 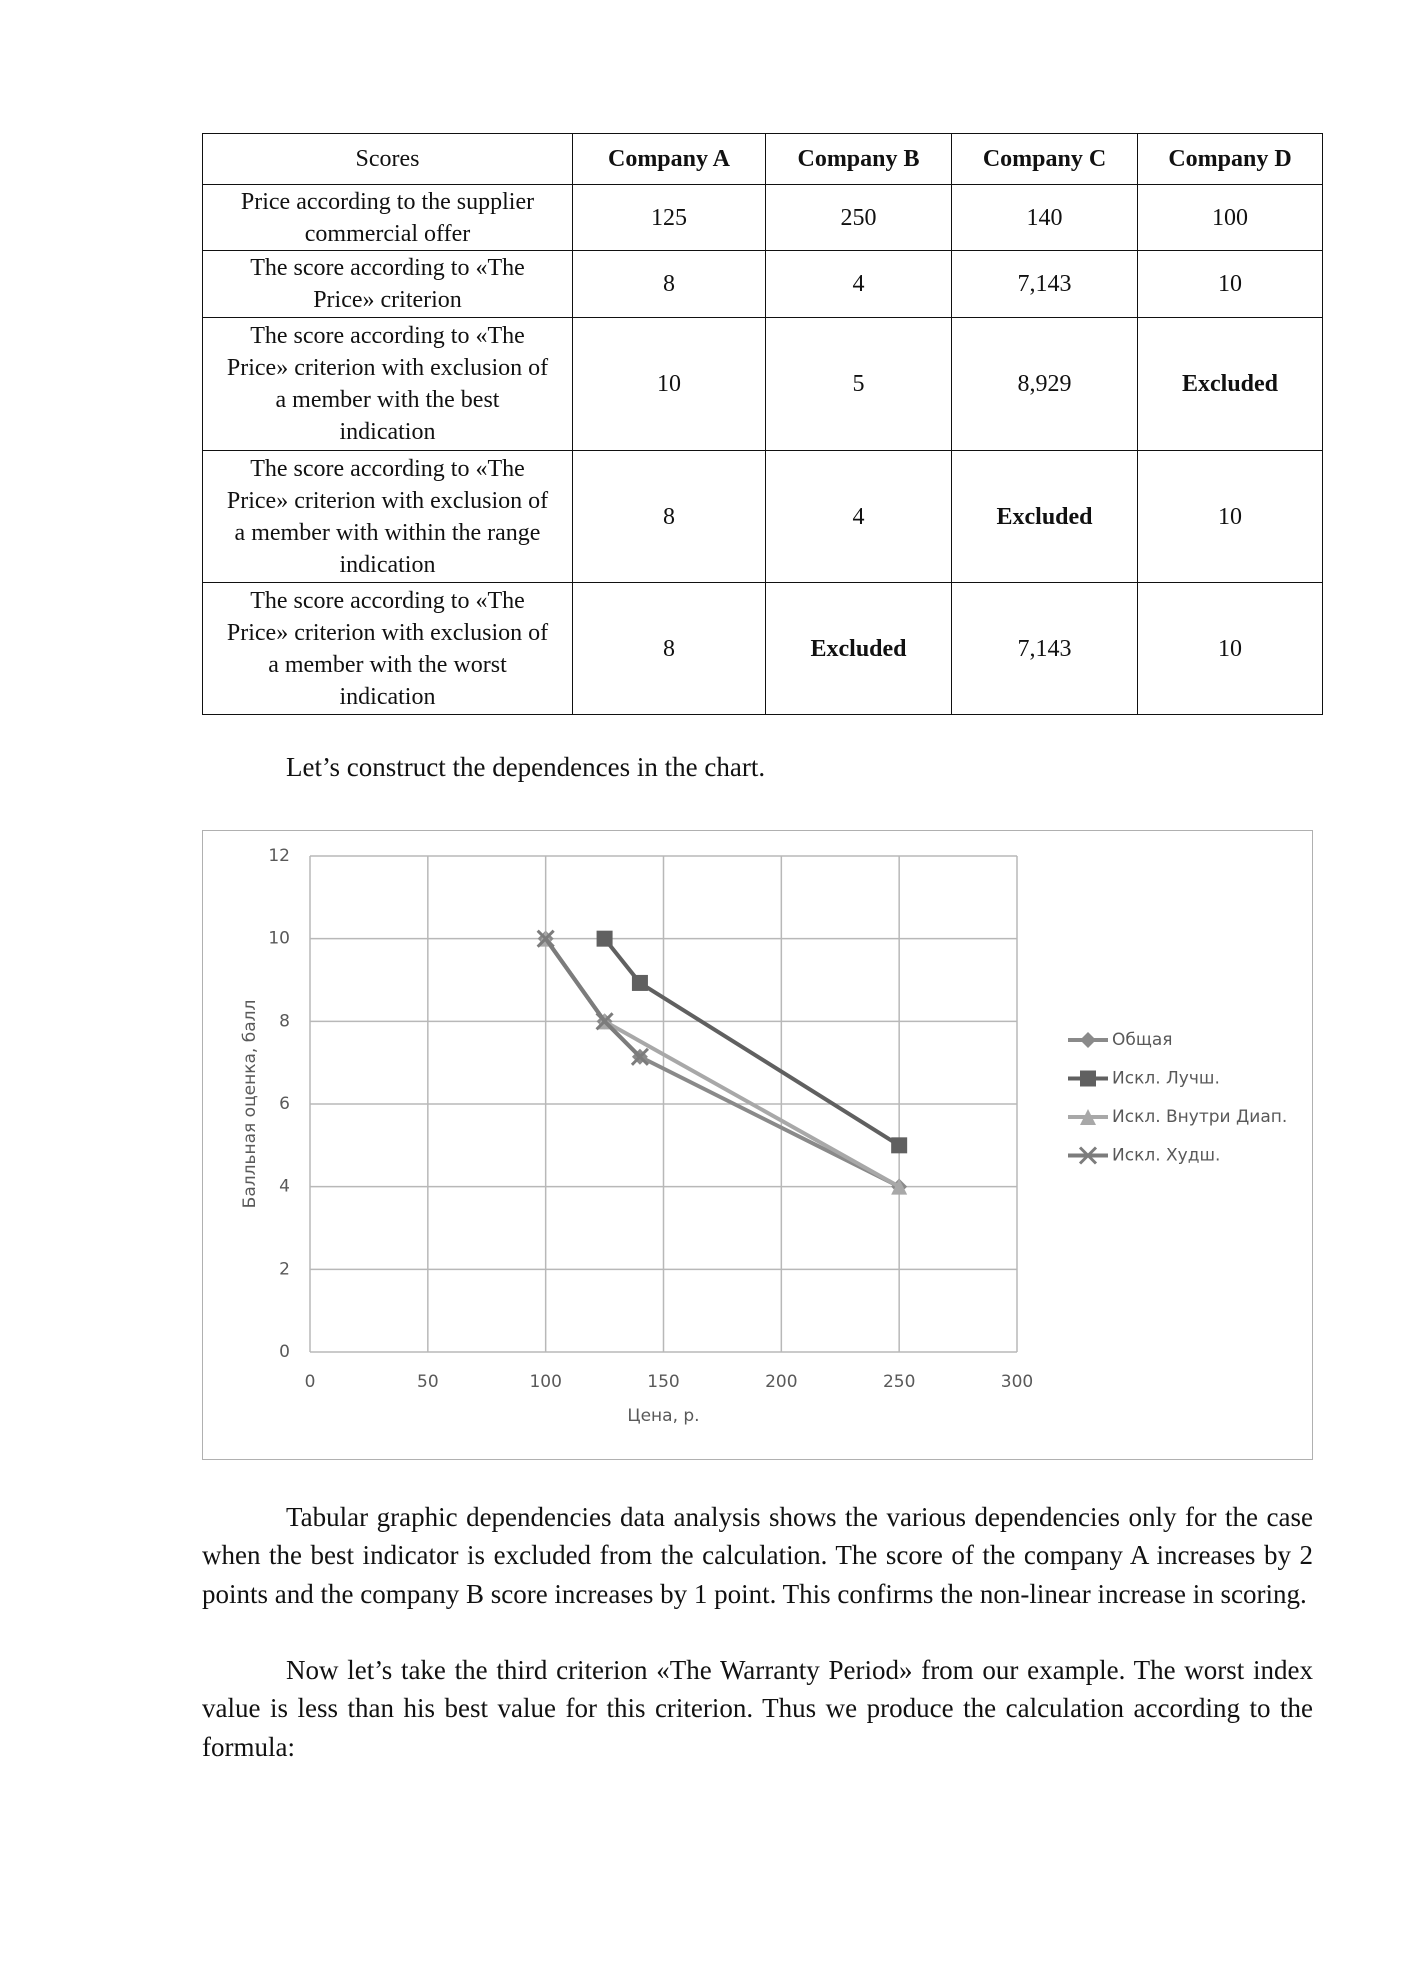 What do you see at coordinates (1142, 1040) in the screenshot?
I see `legend-label: Общая` at bounding box center [1142, 1040].